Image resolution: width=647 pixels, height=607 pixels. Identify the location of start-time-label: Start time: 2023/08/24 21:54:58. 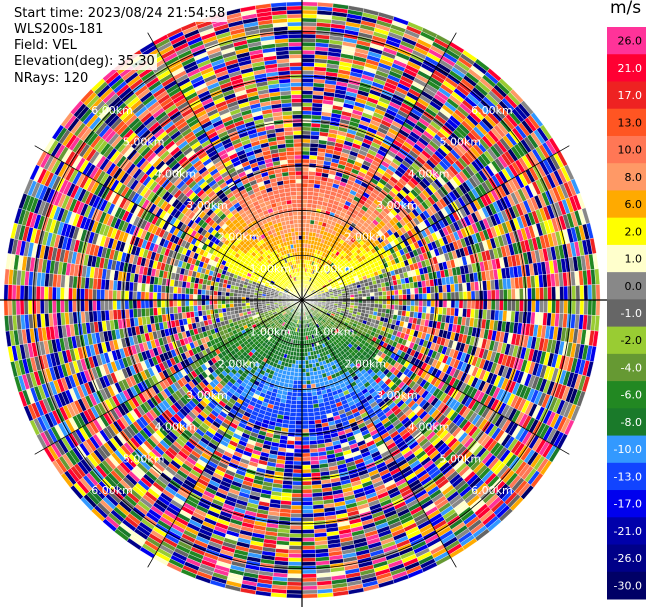
(120, 14).